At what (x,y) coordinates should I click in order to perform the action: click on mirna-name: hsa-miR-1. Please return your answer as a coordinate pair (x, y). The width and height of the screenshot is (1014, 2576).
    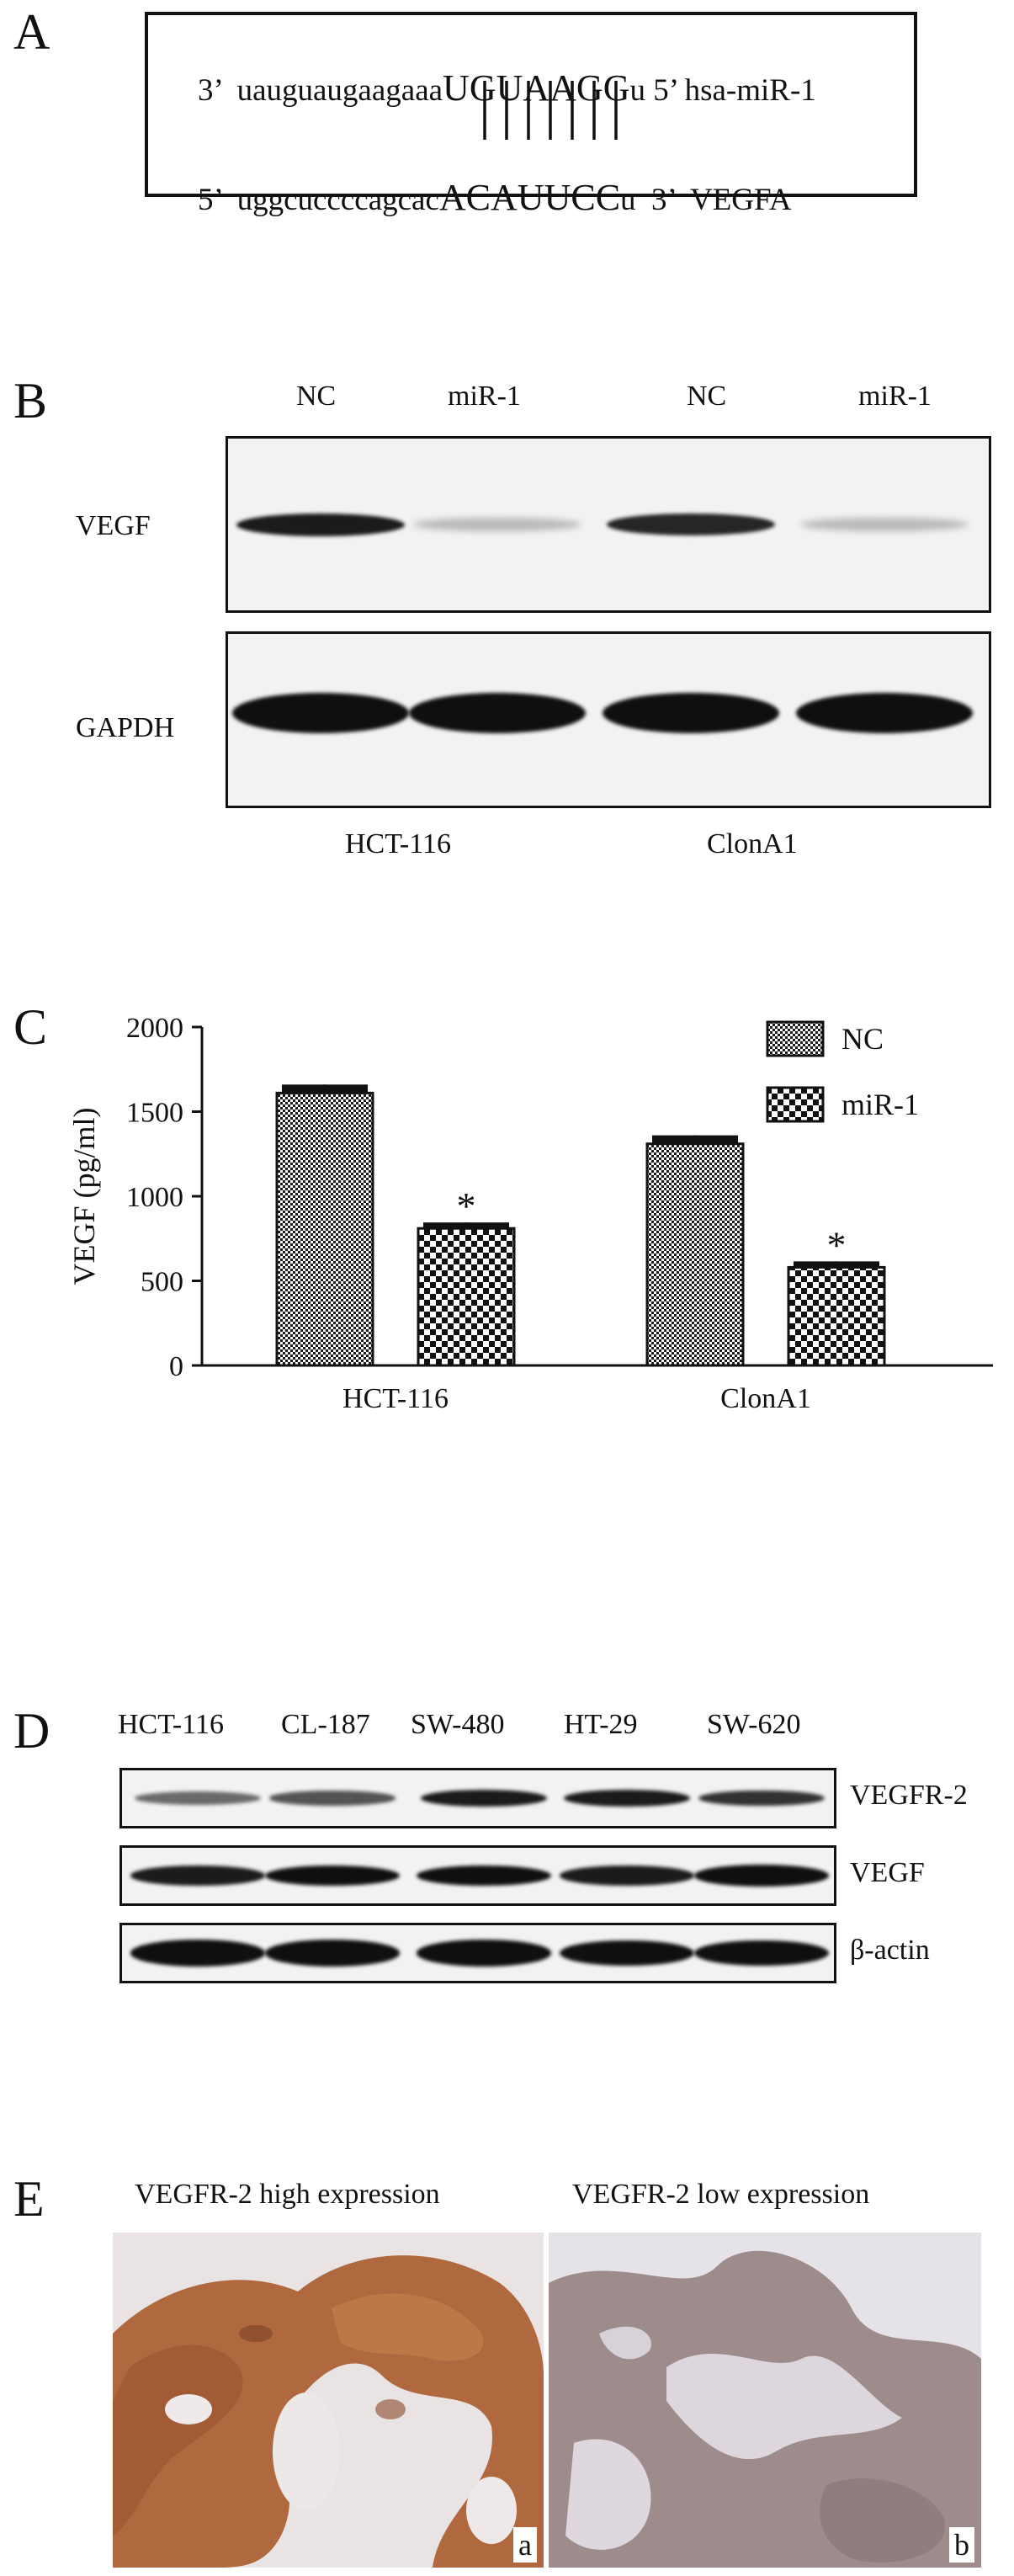
    Looking at the image, I should click on (750, 90).